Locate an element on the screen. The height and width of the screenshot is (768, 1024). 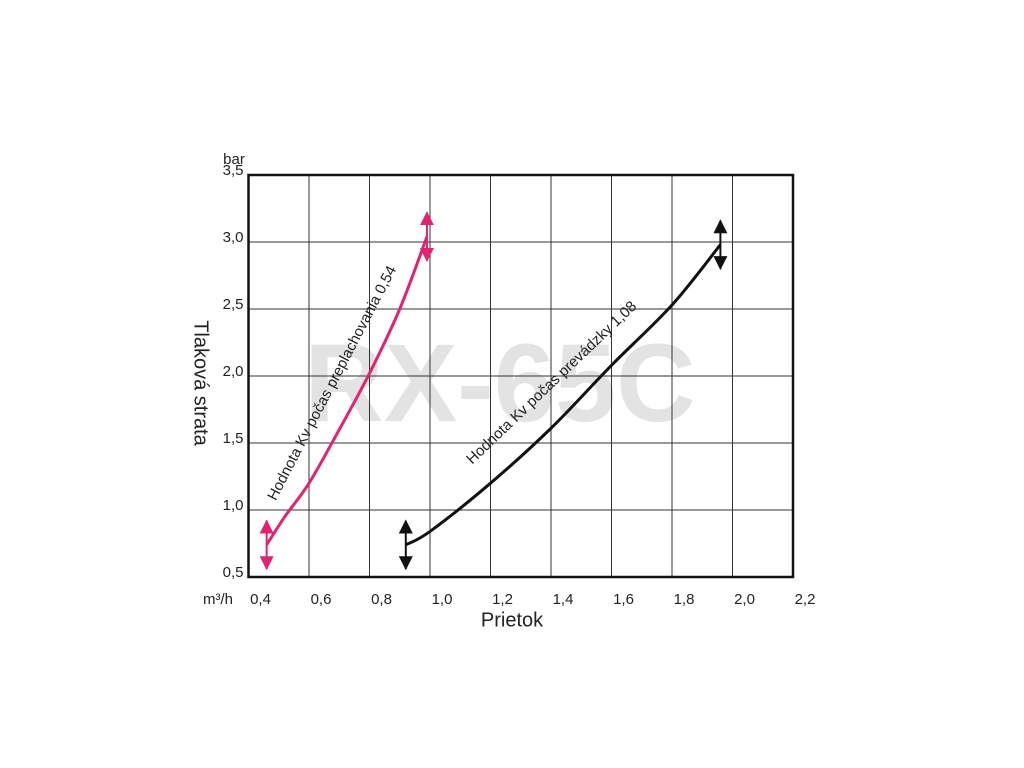
y-tick-label: 1,0 is located at coordinates (233, 505).